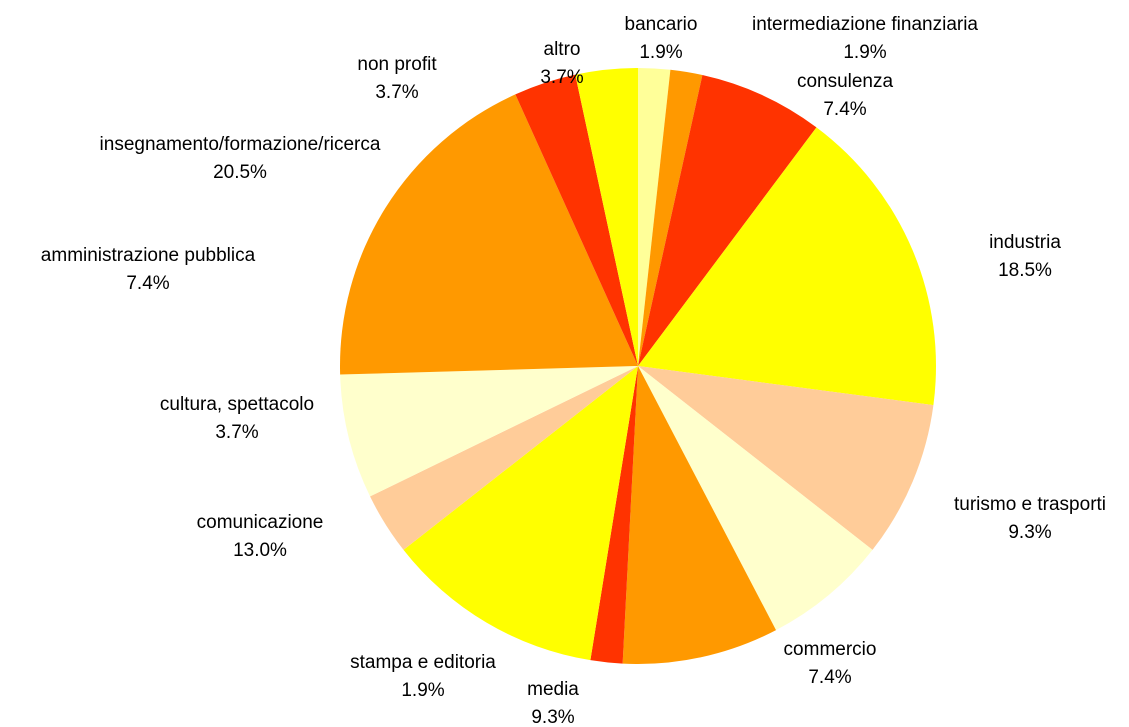 This screenshot has height=727, width=1129. Describe the element at coordinates (553, 689) in the screenshot. I see `slice-label: media` at that location.